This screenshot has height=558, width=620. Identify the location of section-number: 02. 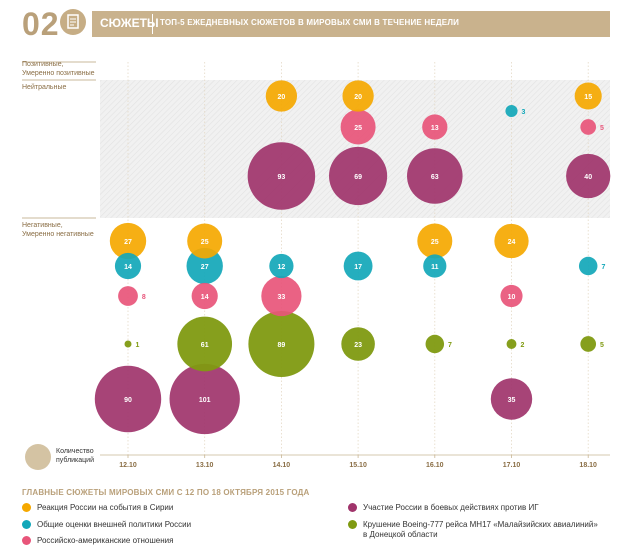
(41, 24).